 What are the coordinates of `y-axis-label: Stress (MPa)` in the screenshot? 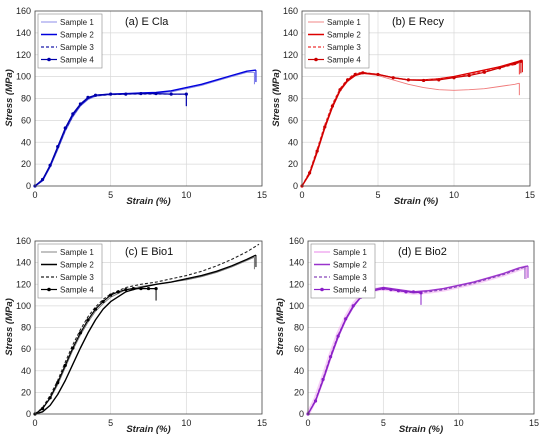 It's located at (280, 327).